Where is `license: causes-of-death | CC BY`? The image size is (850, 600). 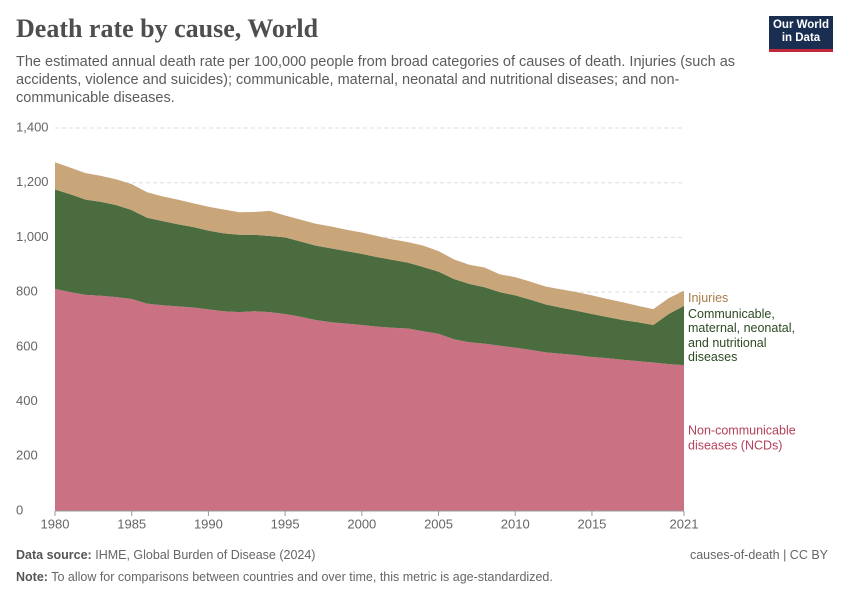
license: causes-of-death | CC BY is located at coordinates (758, 555).